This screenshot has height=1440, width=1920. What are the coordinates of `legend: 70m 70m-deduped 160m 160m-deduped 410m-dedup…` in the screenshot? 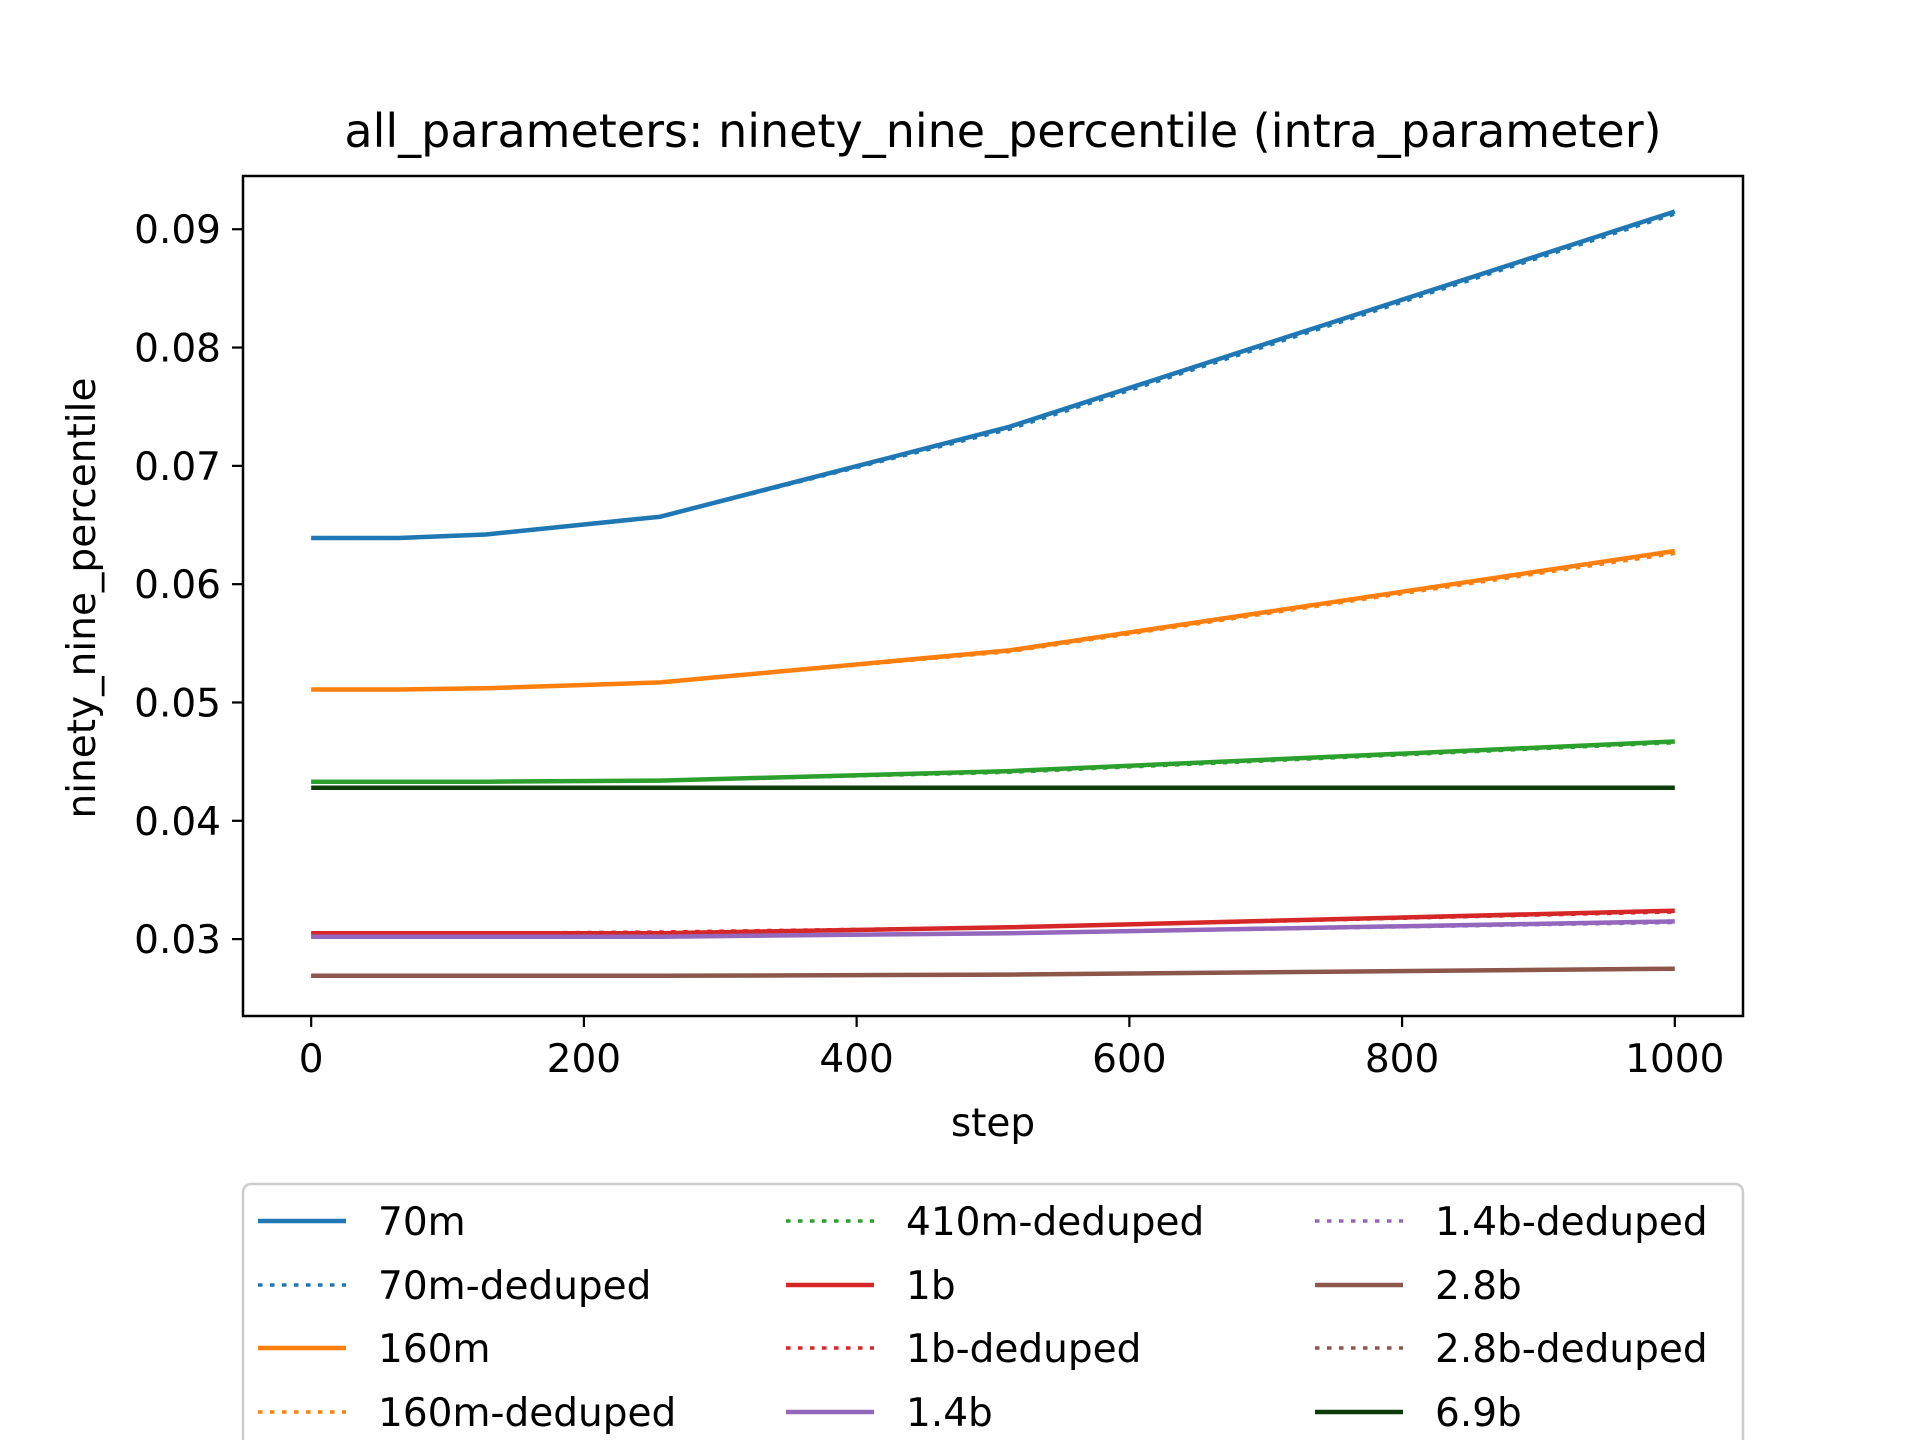 It's located at (993, 1311).